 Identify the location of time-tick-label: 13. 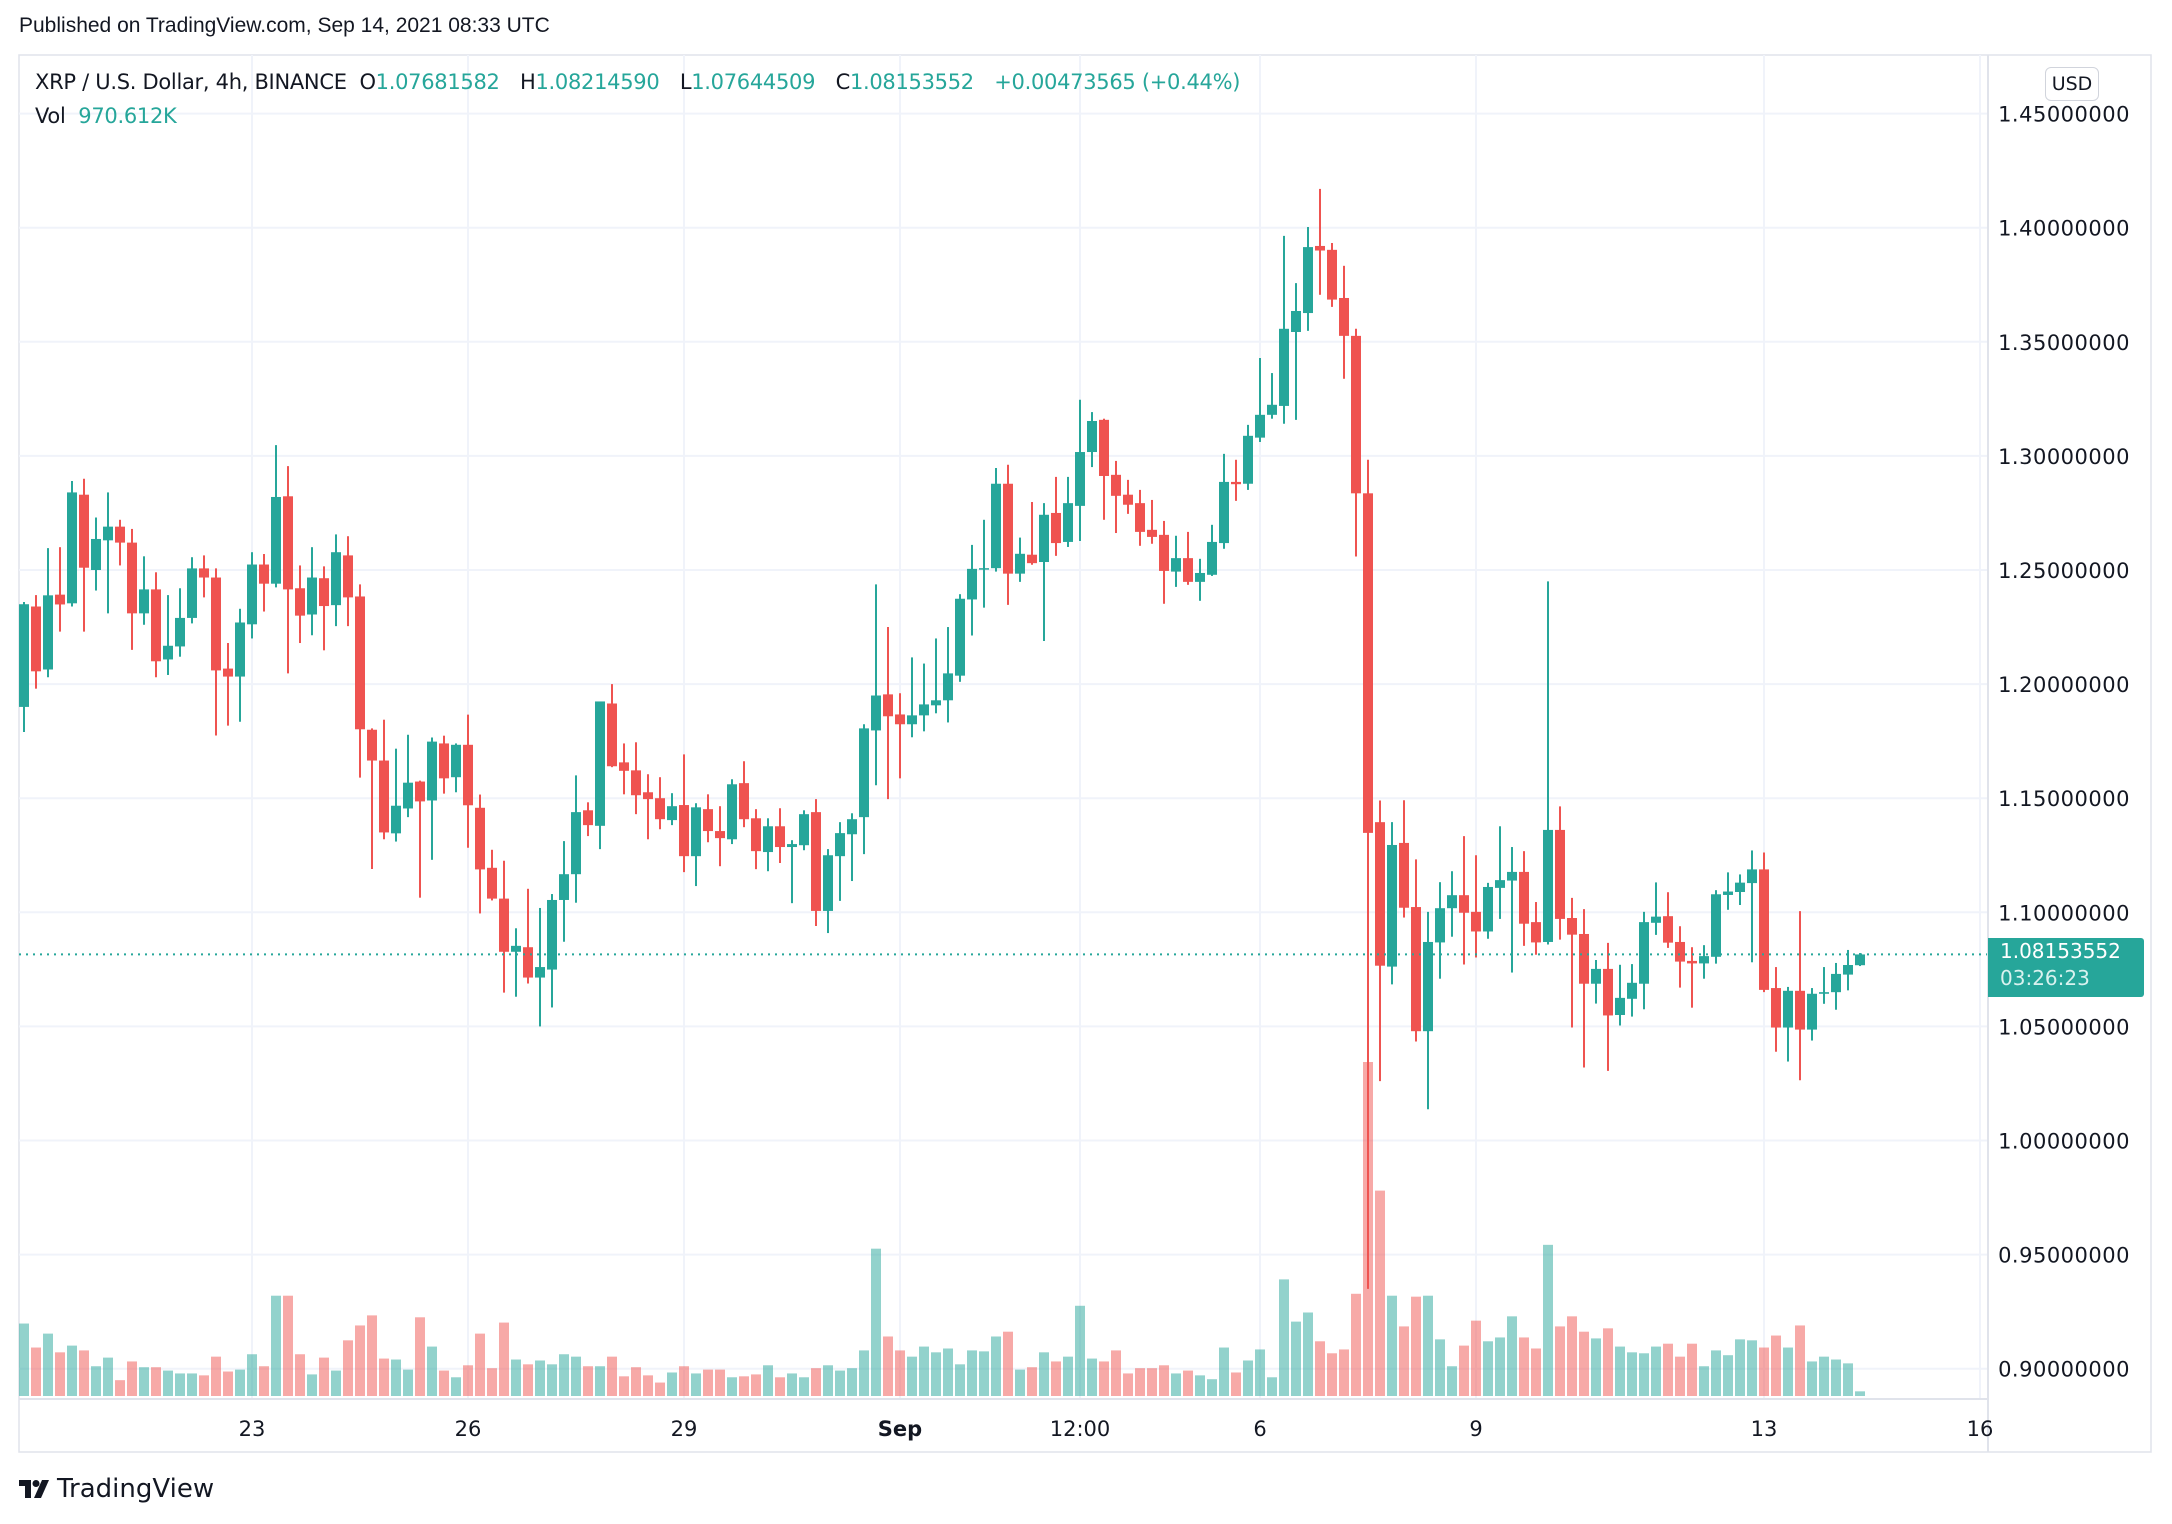
(1764, 1429).